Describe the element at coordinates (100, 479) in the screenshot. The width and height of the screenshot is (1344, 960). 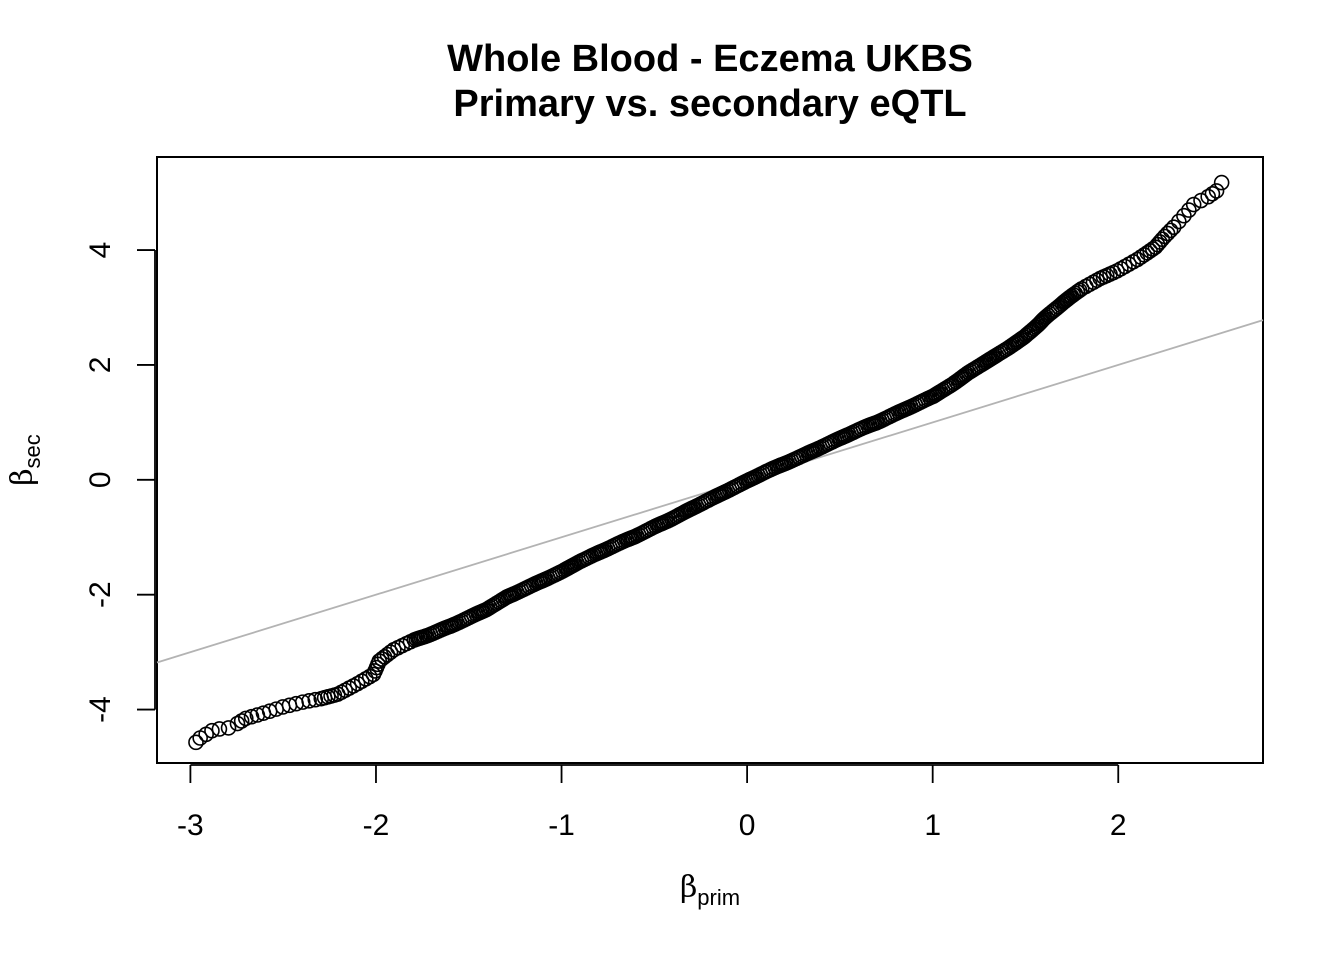
I see `y-tick-label: 0` at that location.